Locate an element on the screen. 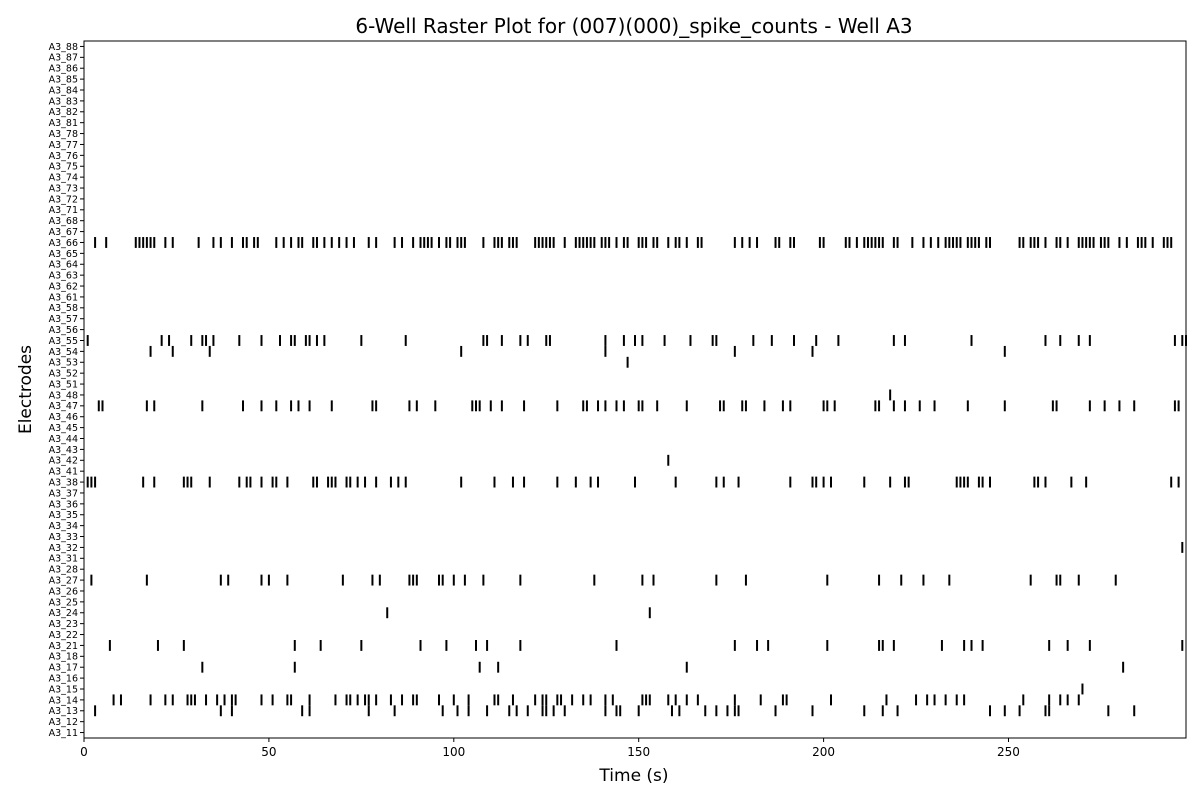 The width and height of the screenshot is (1200, 800). y-tick-label: A3_26 is located at coordinates (63, 591).